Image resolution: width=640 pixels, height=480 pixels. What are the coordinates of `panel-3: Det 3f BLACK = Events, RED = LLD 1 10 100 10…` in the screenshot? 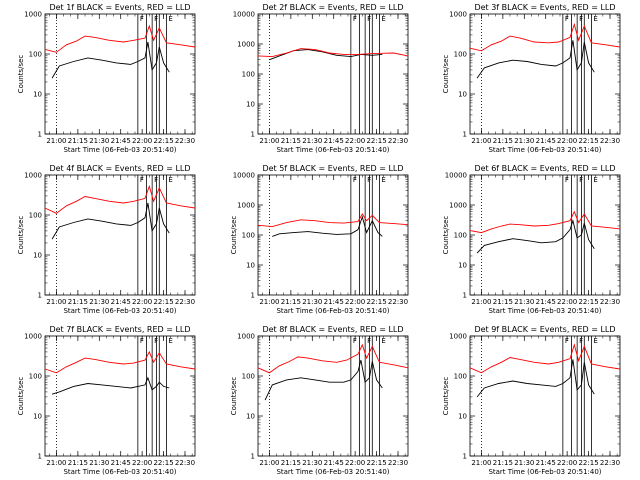 It's located at (531, 78).